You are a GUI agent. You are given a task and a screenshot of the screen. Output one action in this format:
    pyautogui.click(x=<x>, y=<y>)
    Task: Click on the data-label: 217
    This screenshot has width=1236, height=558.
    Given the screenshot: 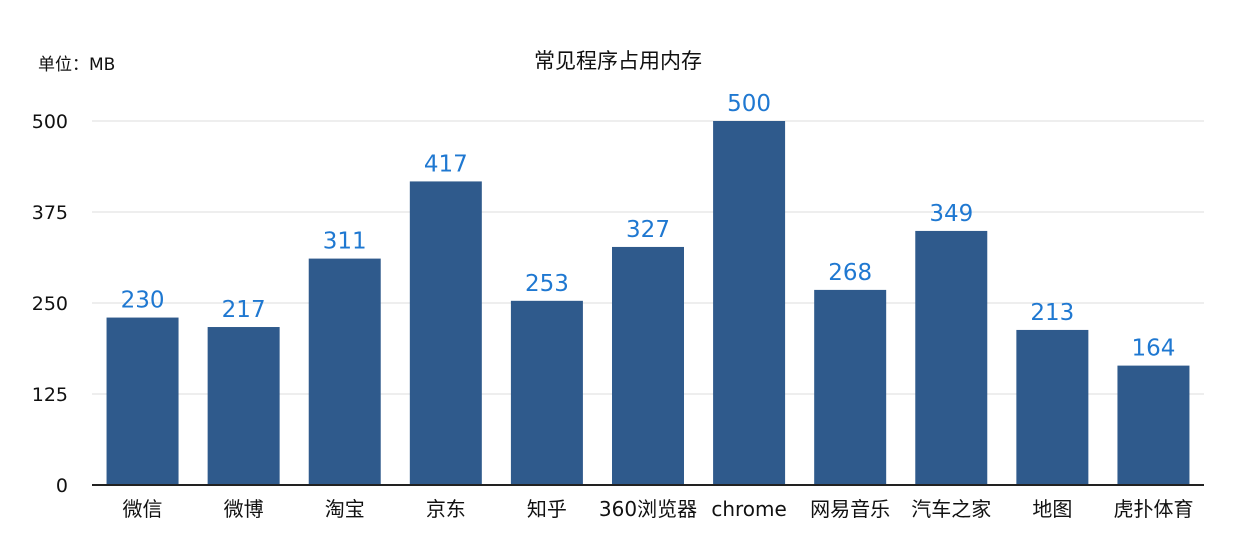 What is the action you would take?
    pyautogui.click(x=244, y=310)
    